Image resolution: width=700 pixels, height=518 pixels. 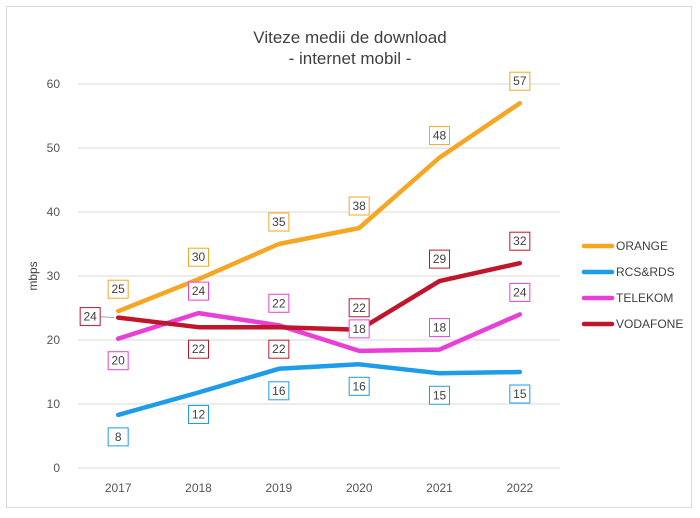 I want to click on data-label-text: 32, so click(x=520, y=241).